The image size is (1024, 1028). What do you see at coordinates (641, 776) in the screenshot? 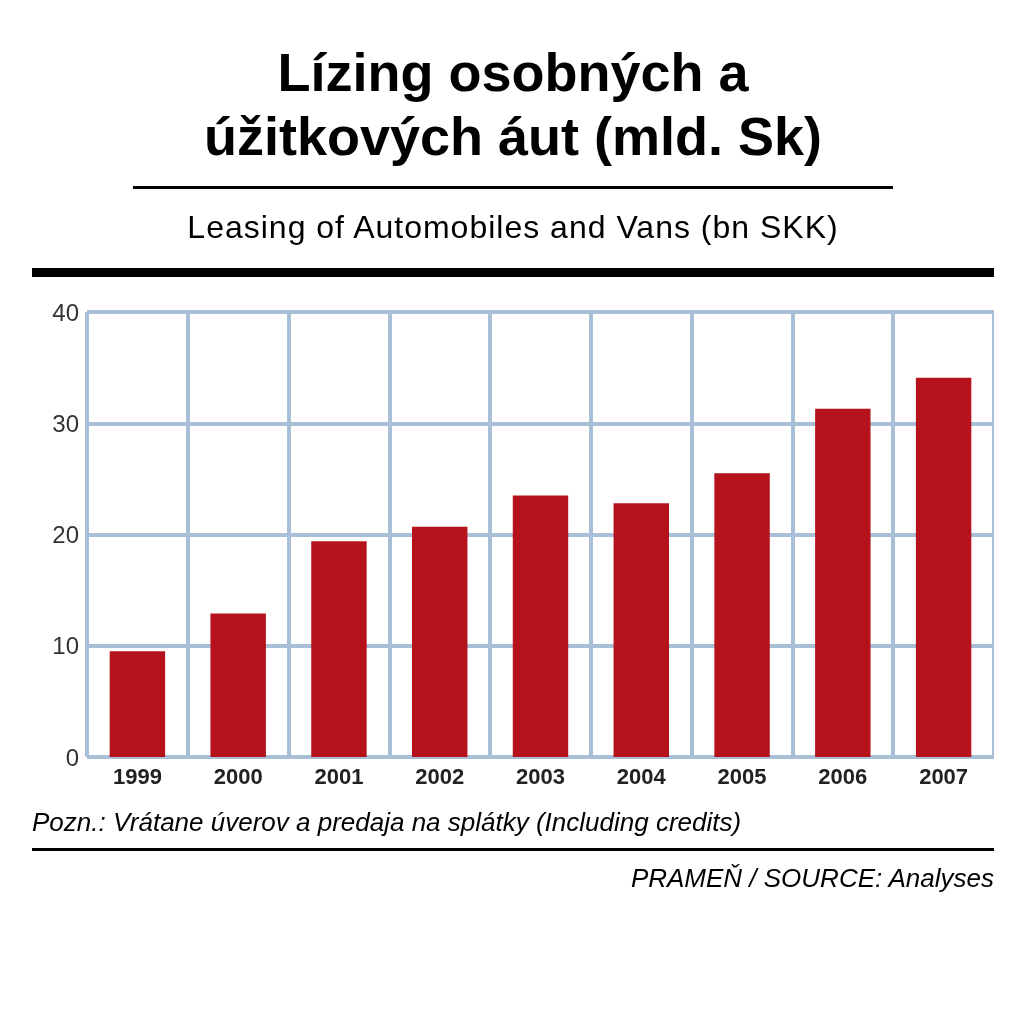
I see `x-tick-label: 2004` at bounding box center [641, 776].